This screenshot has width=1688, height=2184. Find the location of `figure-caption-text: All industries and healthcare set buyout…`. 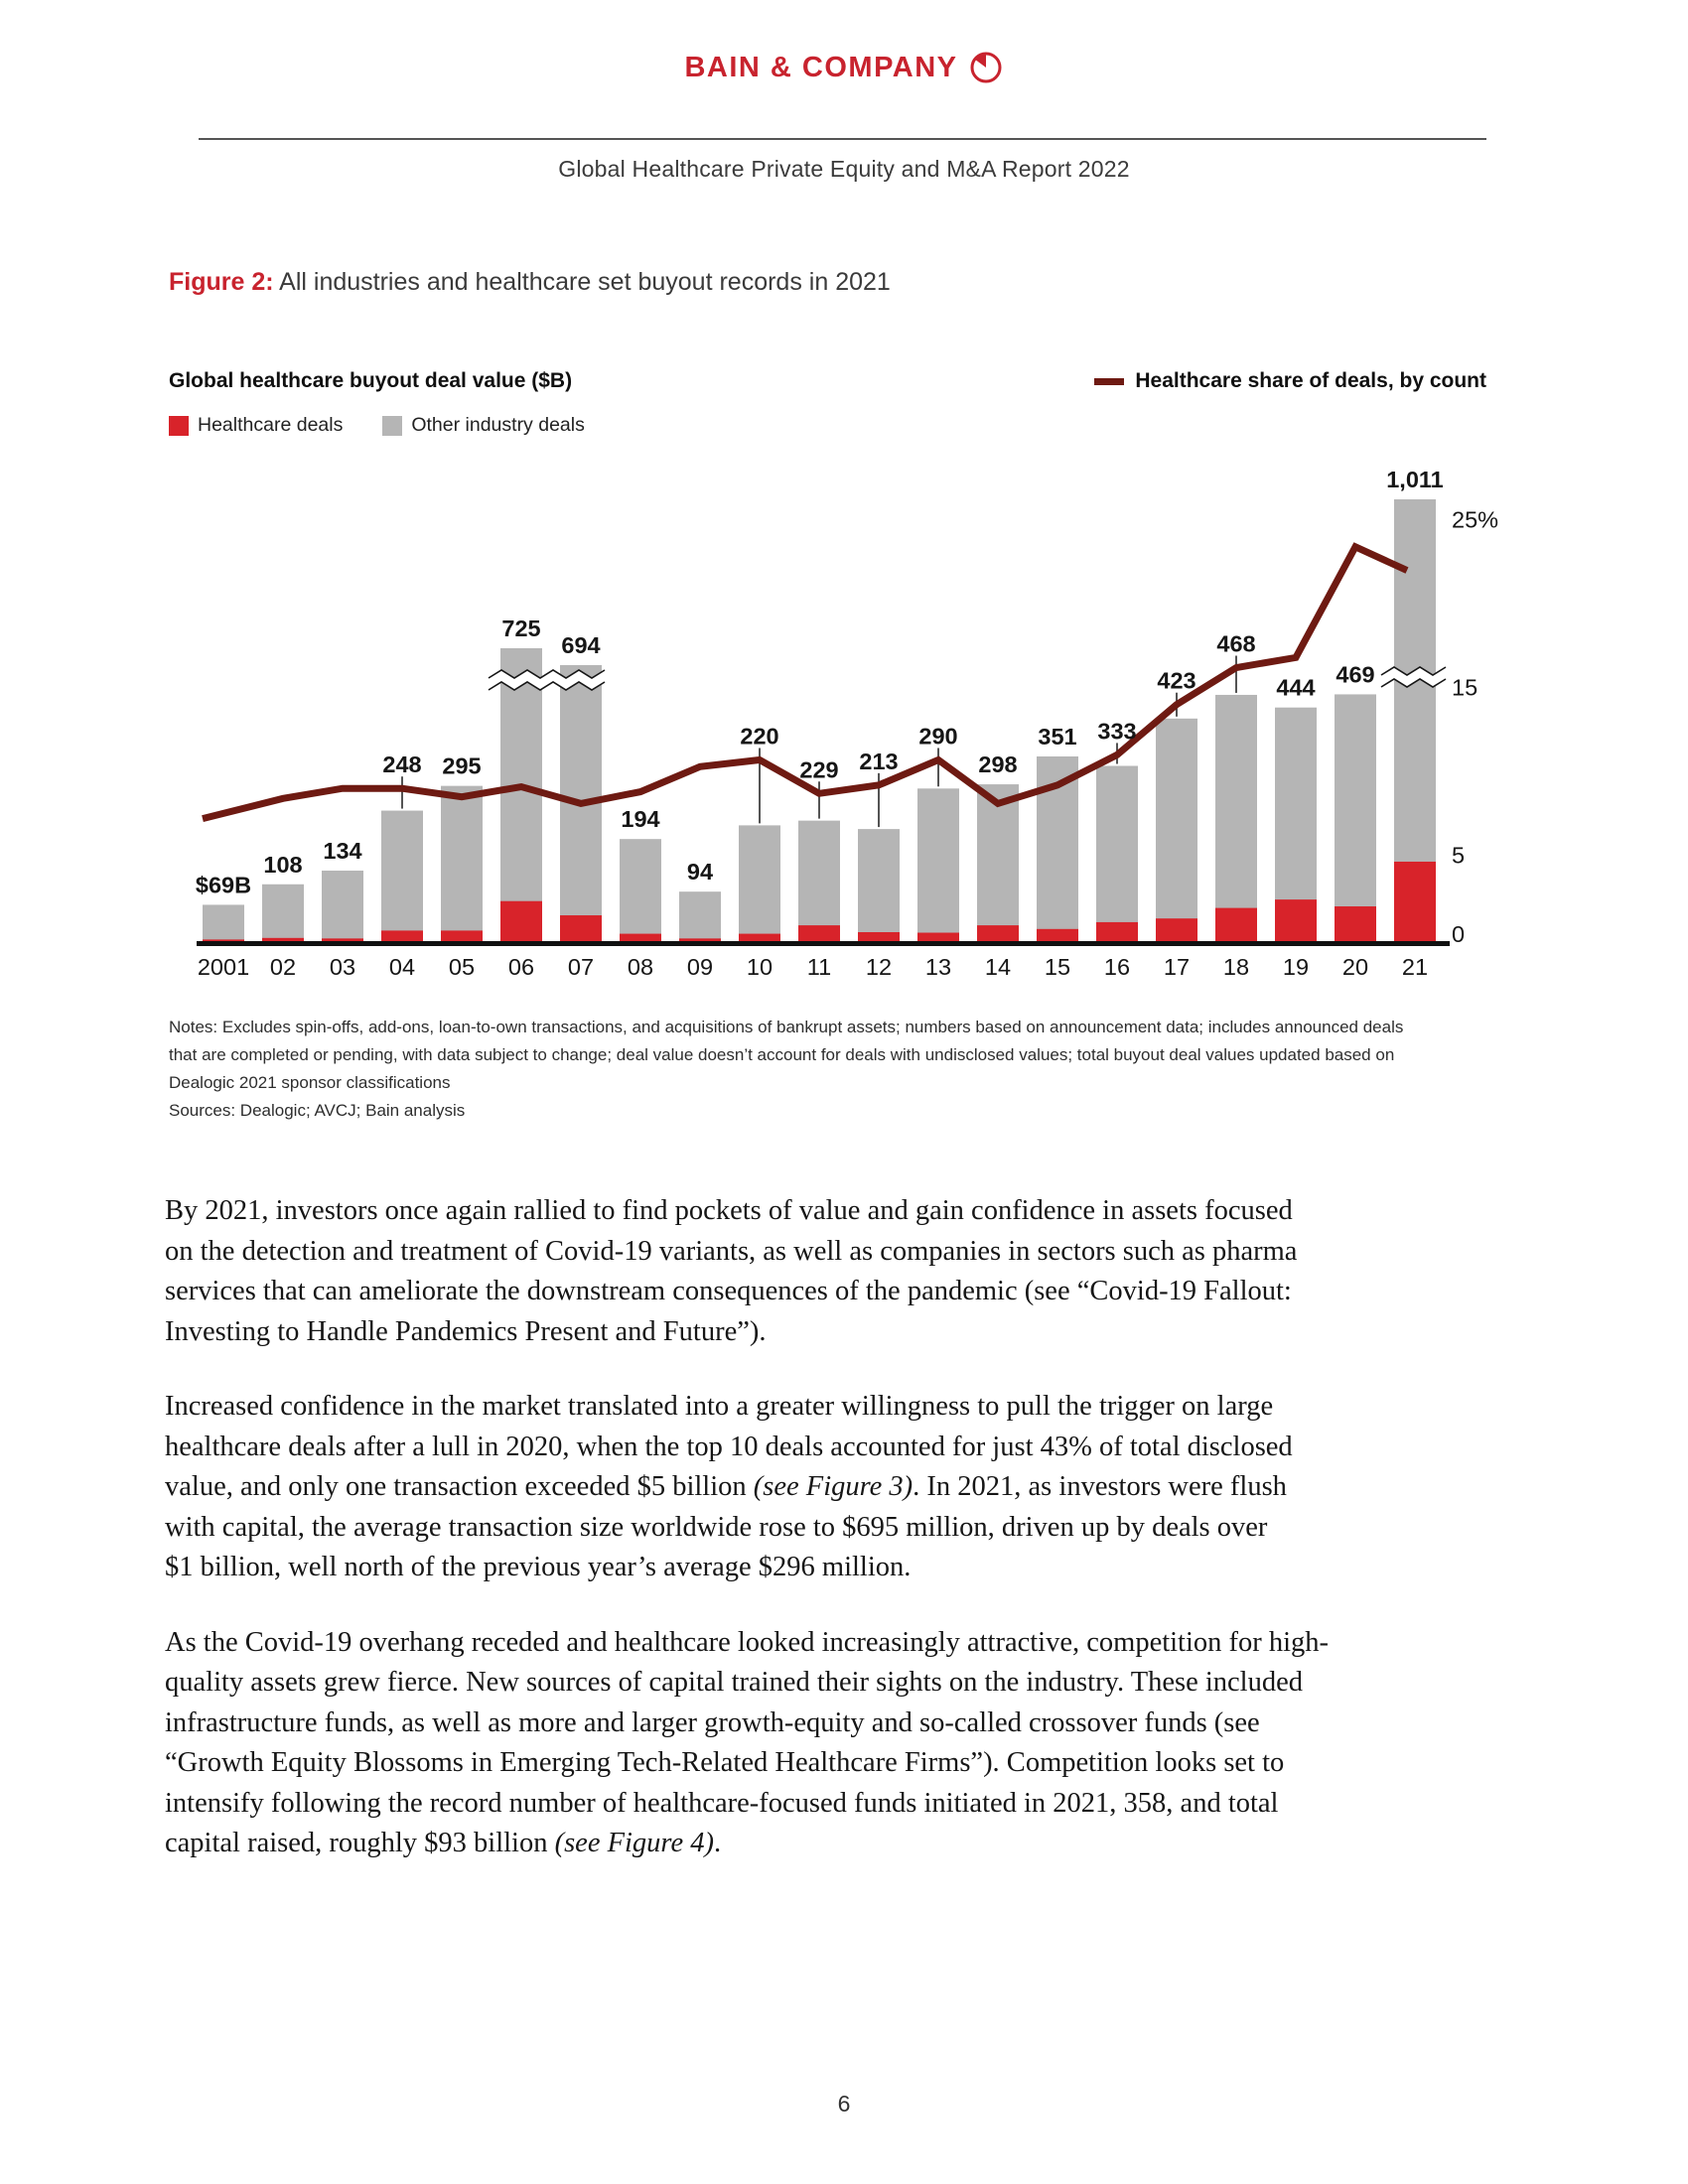

figure-caption-text: All industries and healthcare set buyout… is located at coordinates (585, 282).